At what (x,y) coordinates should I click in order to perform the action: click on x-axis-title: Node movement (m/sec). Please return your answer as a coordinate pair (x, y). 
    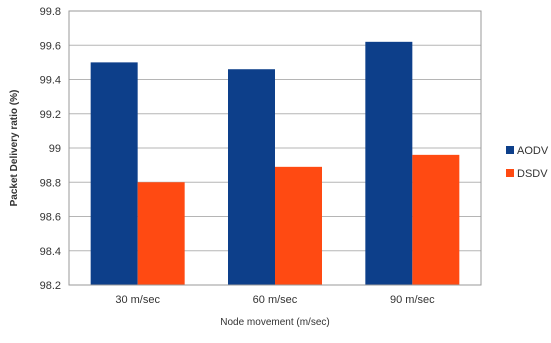
    Looking at the image, I should click on (274, 322).